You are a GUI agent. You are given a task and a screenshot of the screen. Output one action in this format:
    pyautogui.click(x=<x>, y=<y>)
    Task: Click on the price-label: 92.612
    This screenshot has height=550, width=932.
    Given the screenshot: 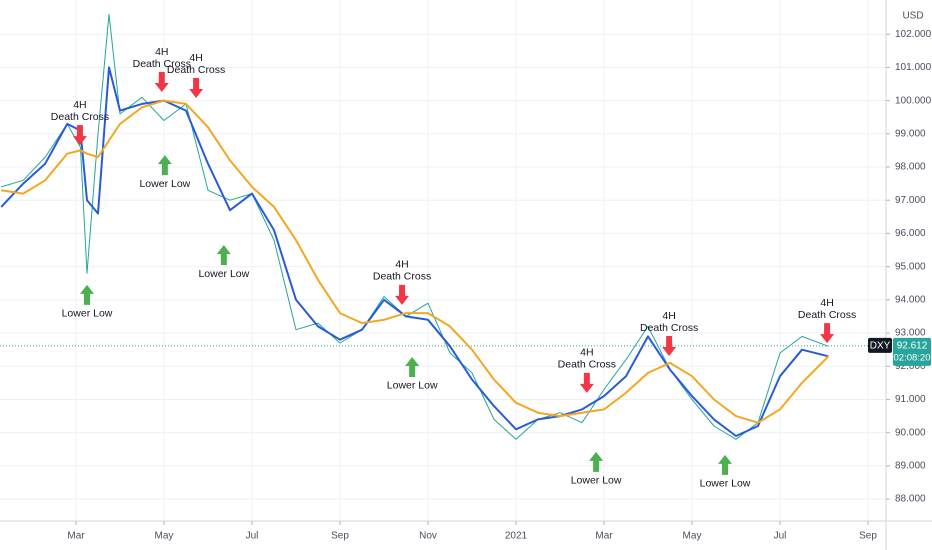 What is the action you would take?
    pyautogui.click(x=912, y=346)
    